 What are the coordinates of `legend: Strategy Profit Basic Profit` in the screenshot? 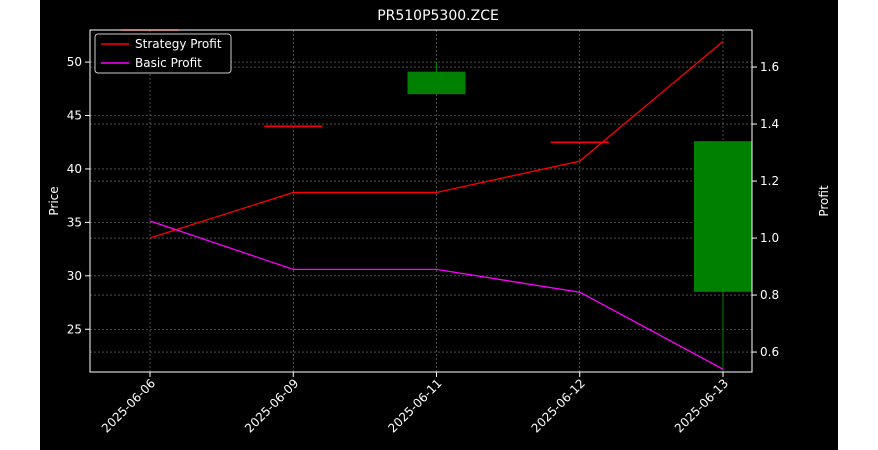 It's located at (163, 53).